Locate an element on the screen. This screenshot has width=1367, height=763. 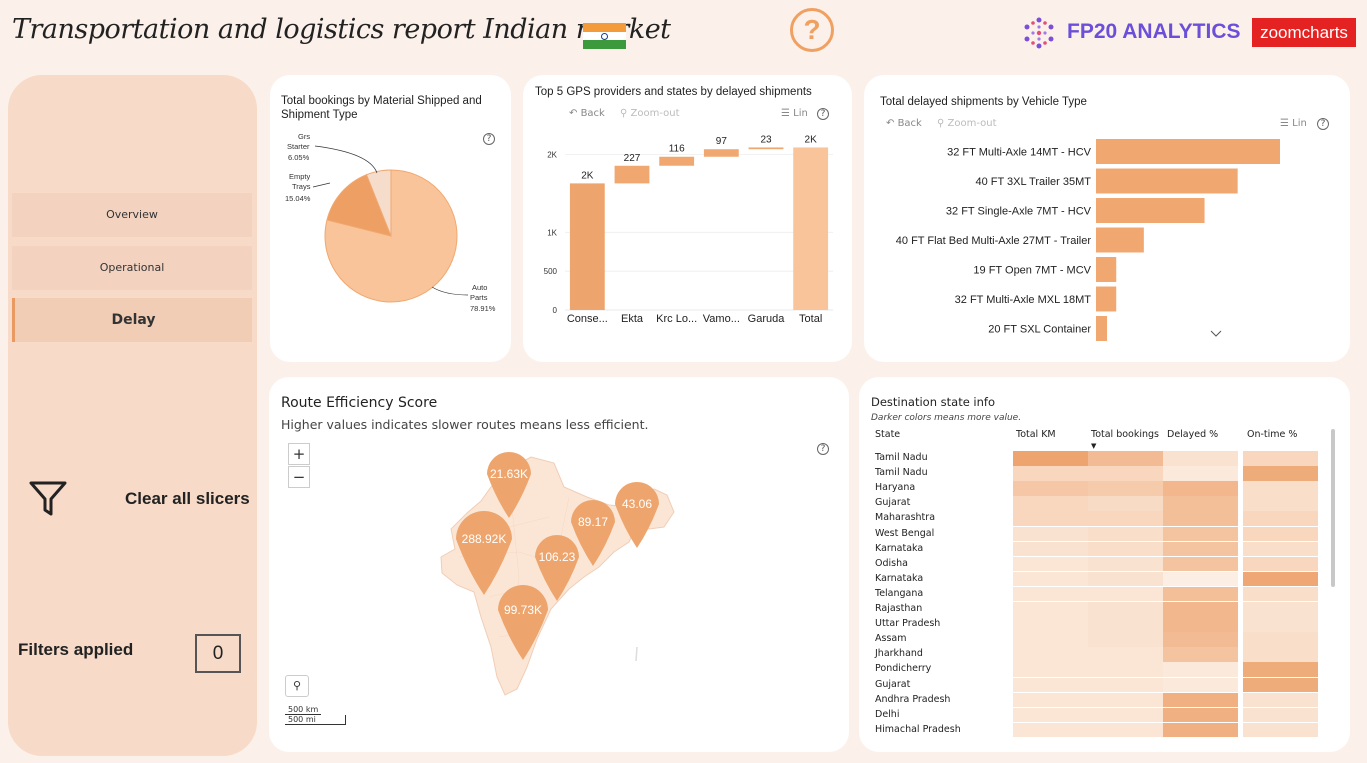
map-zoom-in-button: + is located at coordinates (299, 454).